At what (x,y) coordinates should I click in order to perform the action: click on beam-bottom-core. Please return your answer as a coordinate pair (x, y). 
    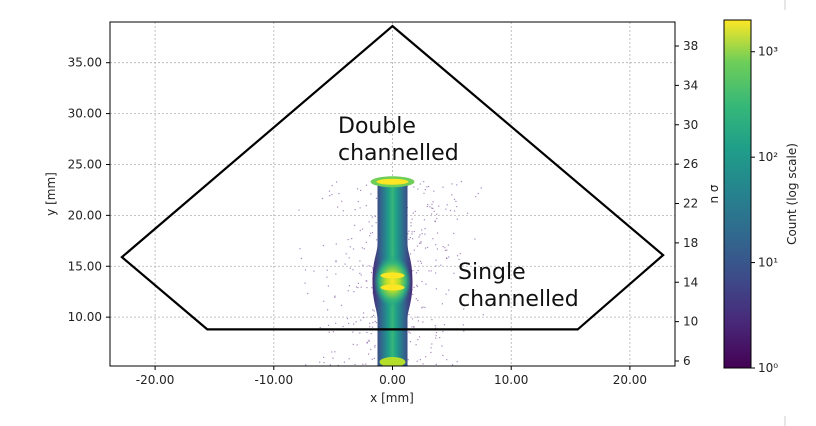
    Looking at the image, I should click on (392, 361).